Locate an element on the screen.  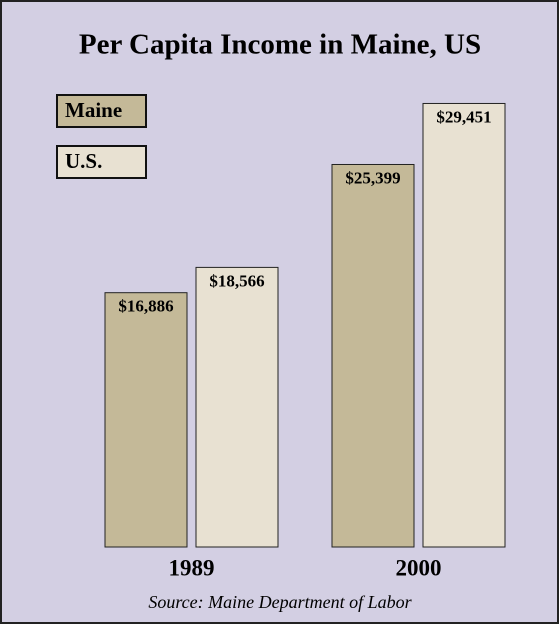
x-tick-label: 2000 is located at coordinates (419, 567).